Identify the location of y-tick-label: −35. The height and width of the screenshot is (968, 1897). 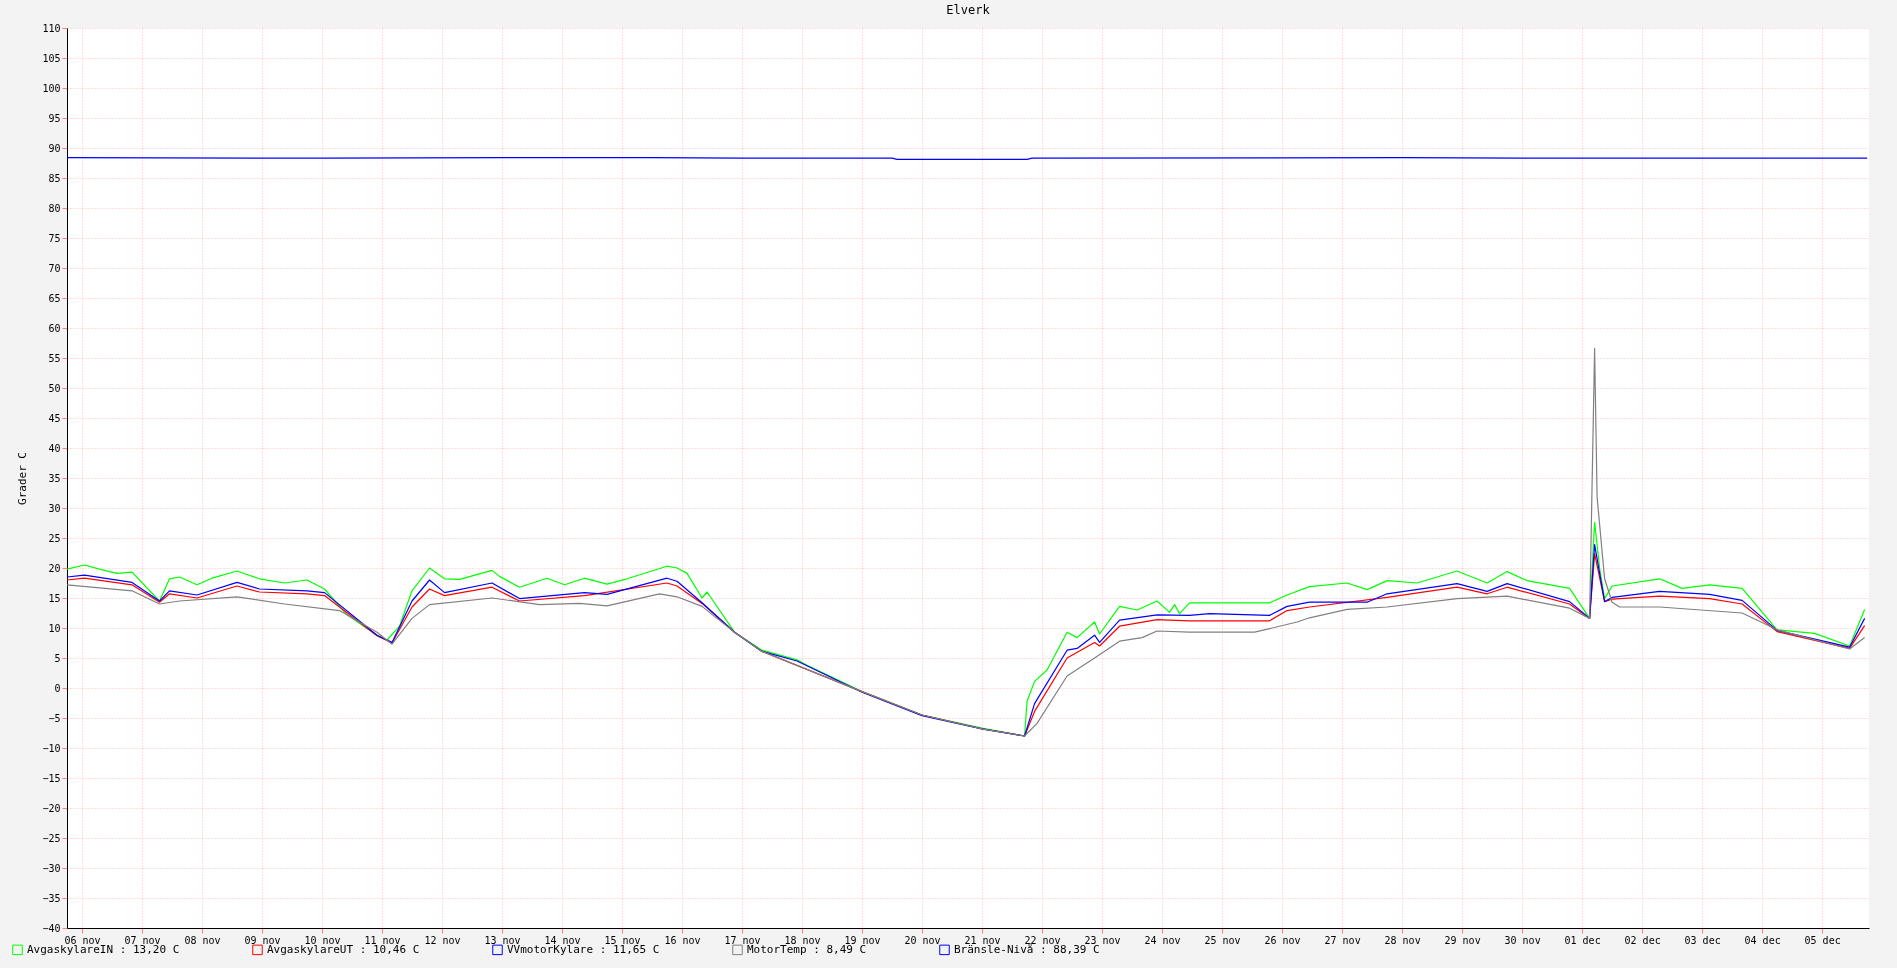
(51, 898).